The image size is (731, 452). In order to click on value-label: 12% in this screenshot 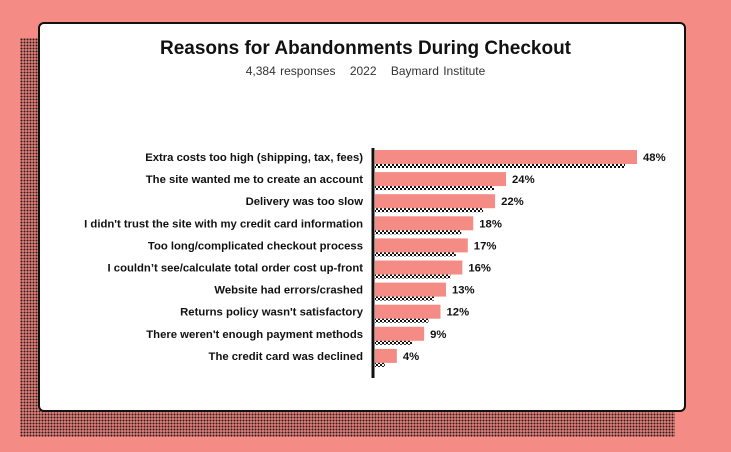, I will do `click(458, 313)`.